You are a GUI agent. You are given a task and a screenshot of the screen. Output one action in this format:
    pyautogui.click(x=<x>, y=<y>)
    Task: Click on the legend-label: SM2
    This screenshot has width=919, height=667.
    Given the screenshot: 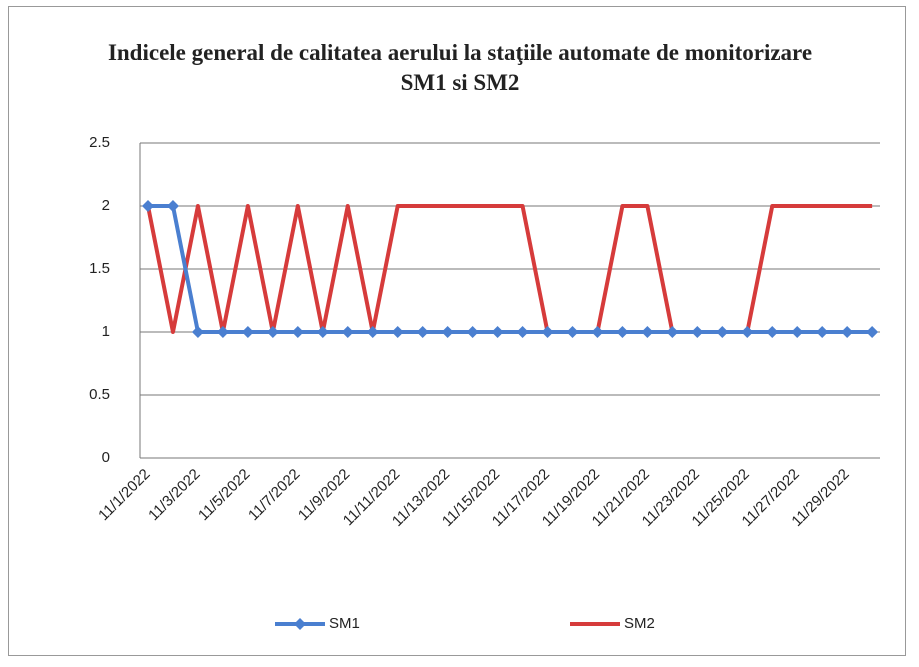 What is the action you would take?
    pyautogui.click(x=639, y=623)
    